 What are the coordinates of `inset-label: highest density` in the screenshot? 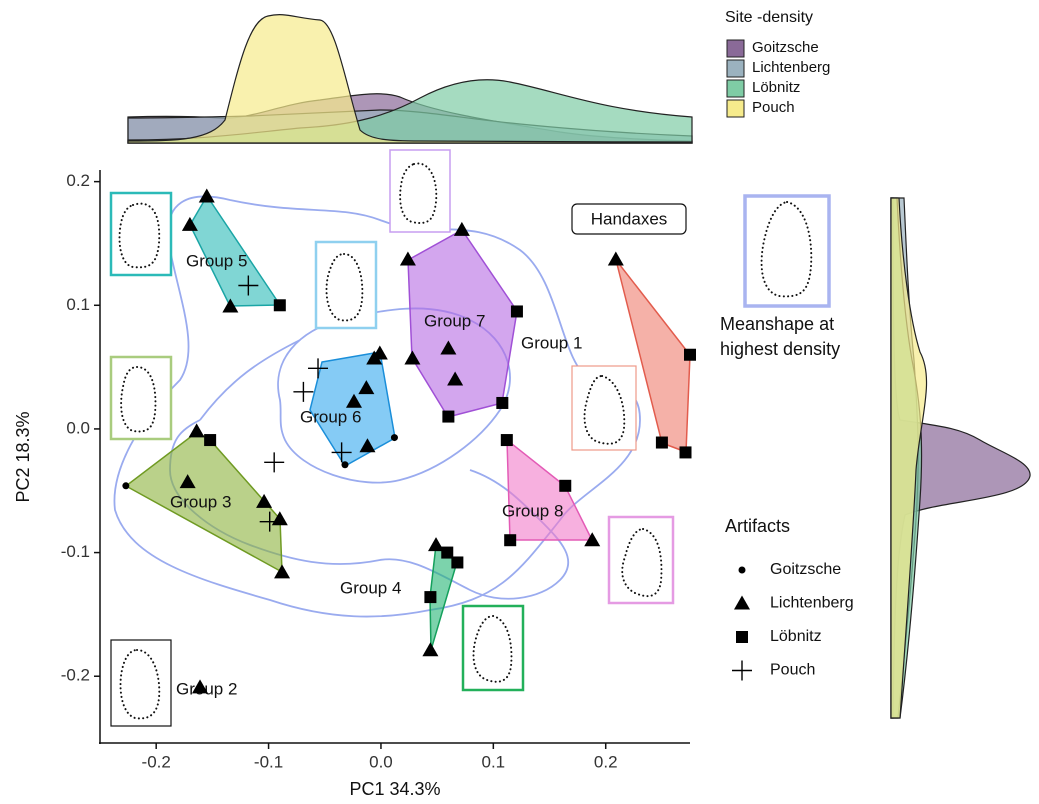 It's located at (780, 349).